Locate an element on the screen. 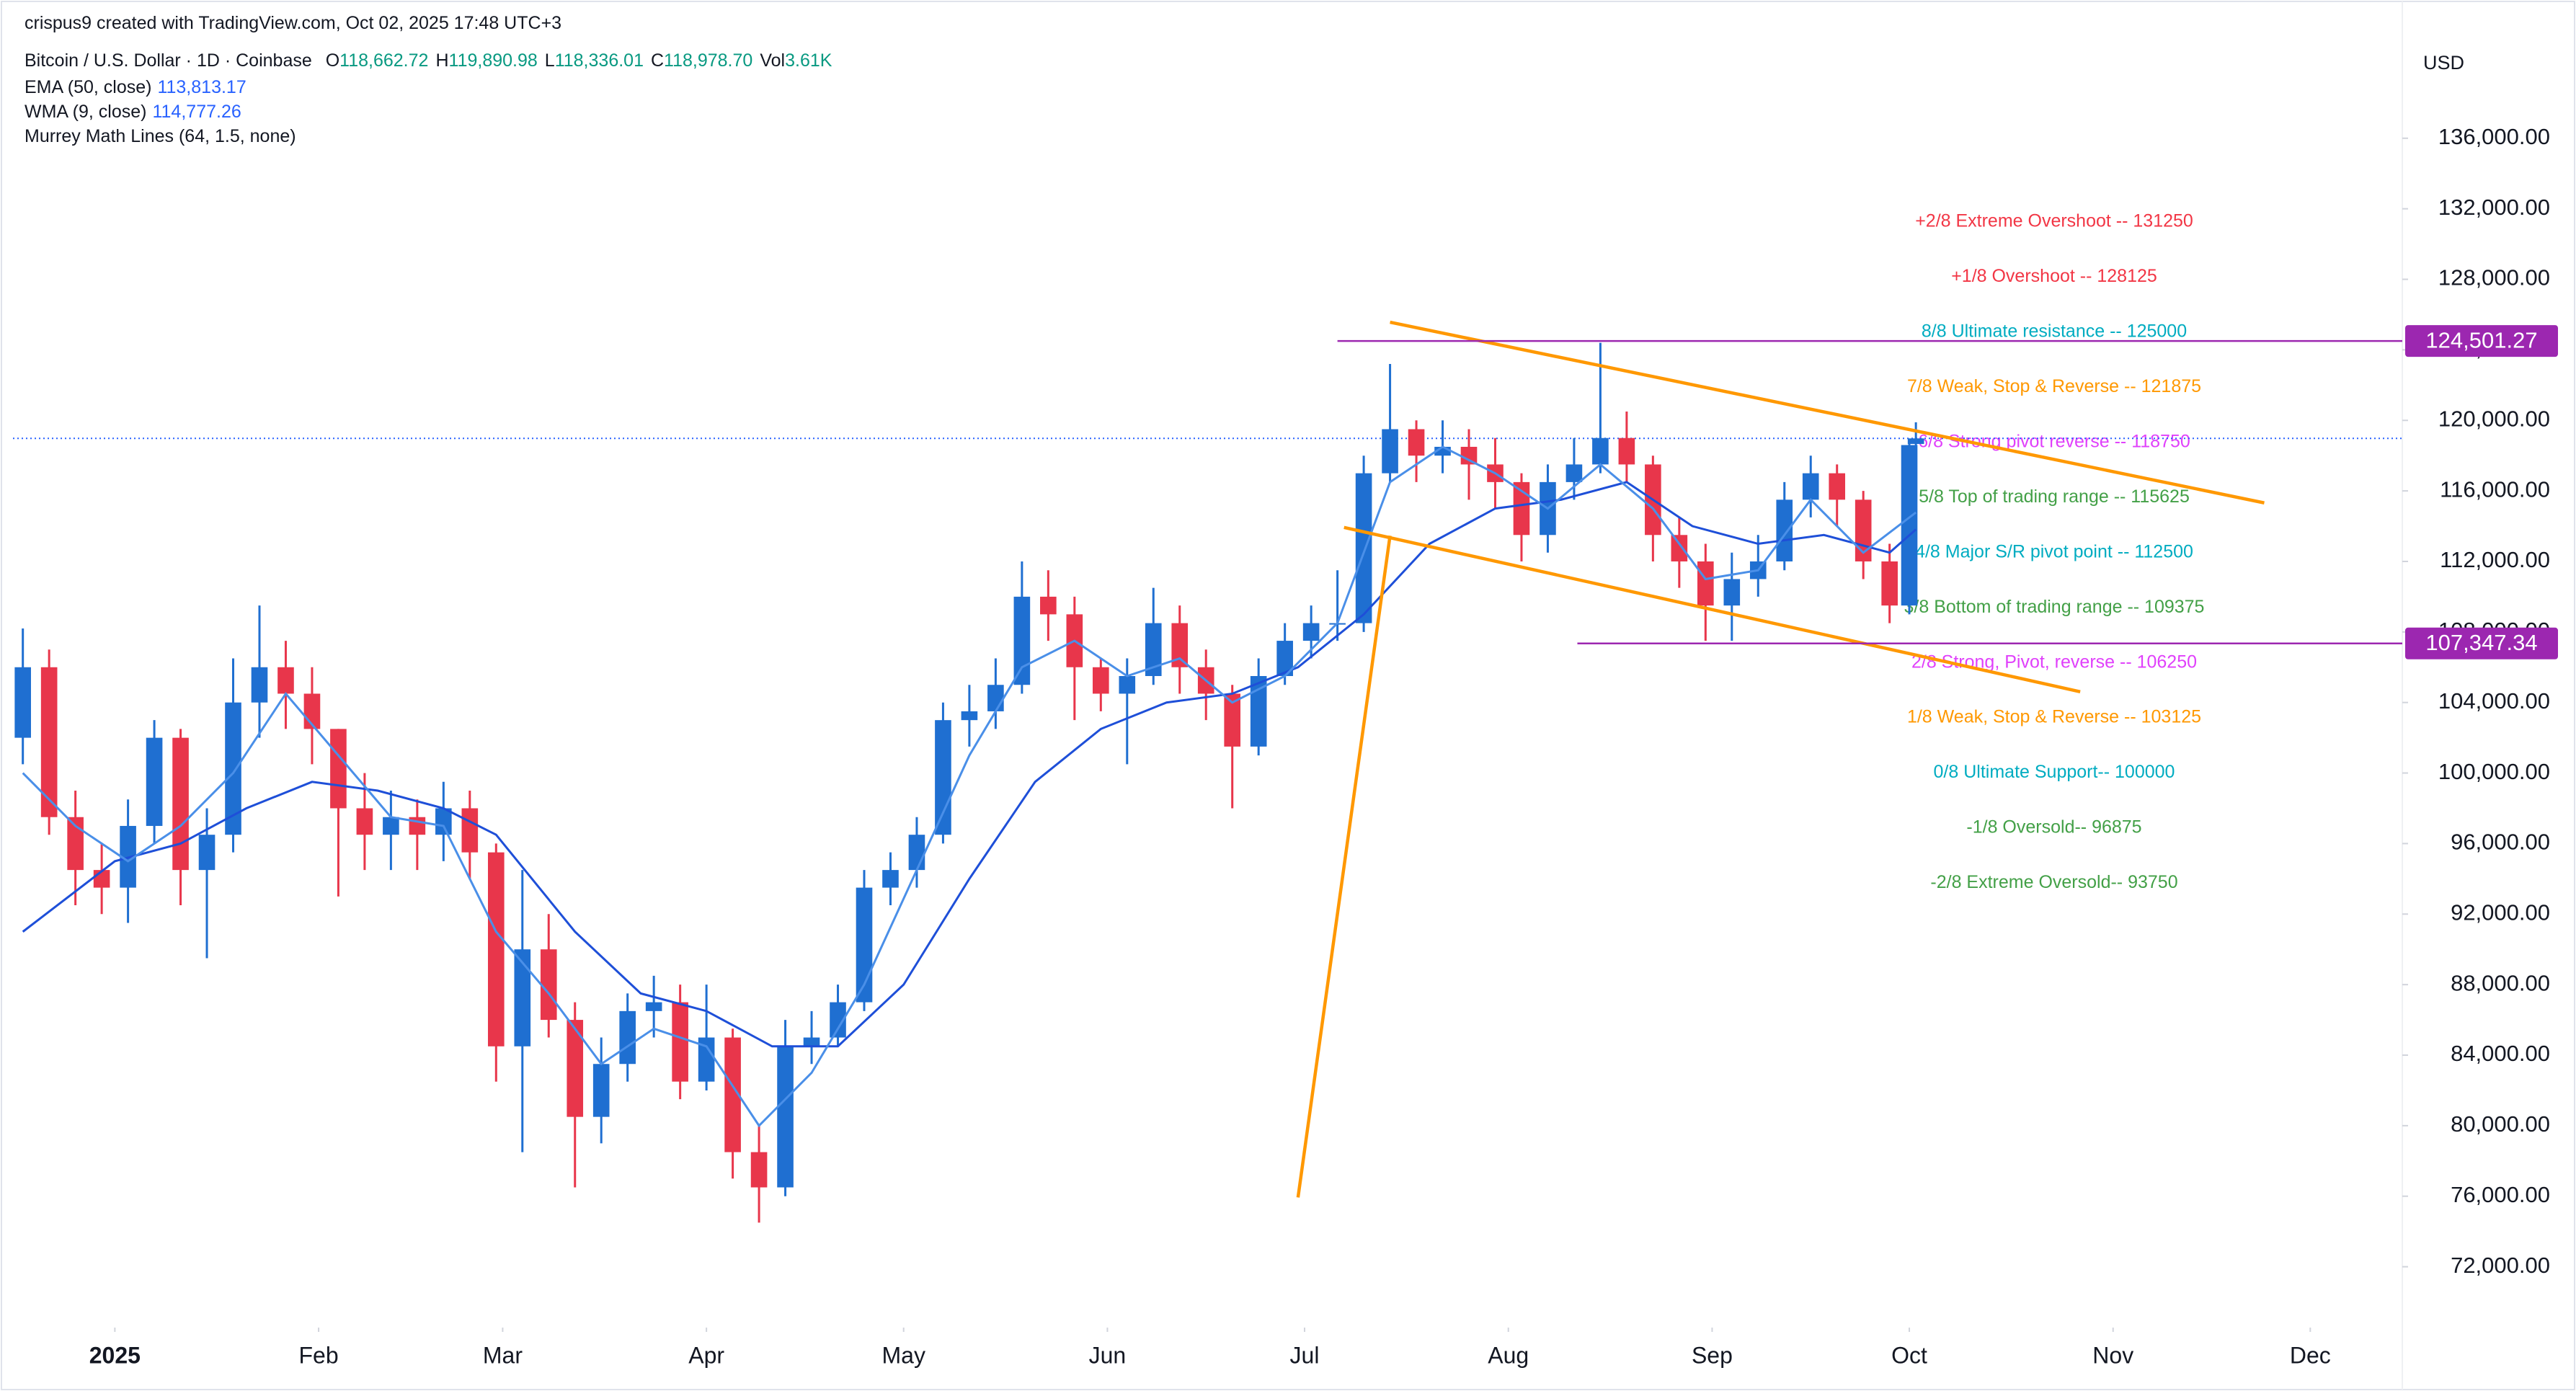 The width and height of the screenshot is (2576, 1391). indicator: WMA (9, close) 114,777.26 is located at coordinates (160, 111).